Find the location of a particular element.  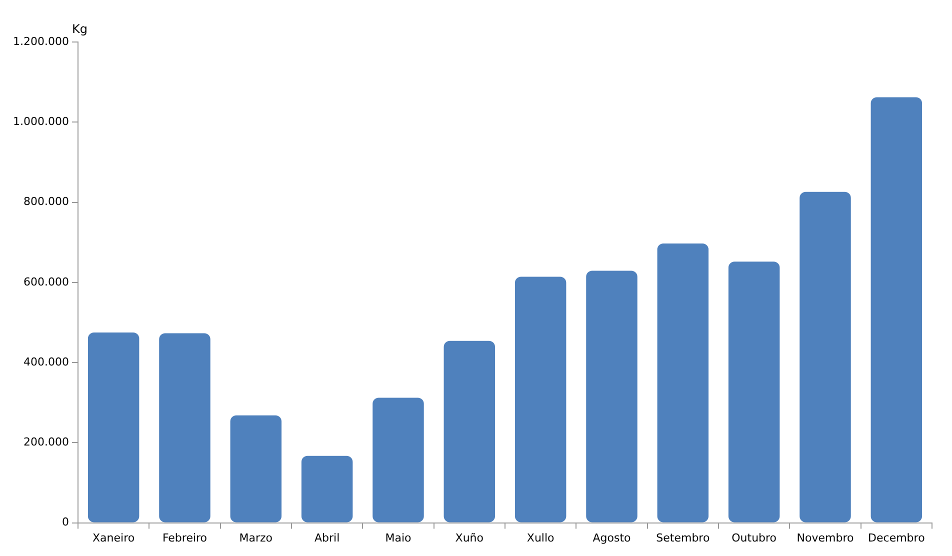

y-tick-label: 1.200.000 is located at coordinates (41, 41).